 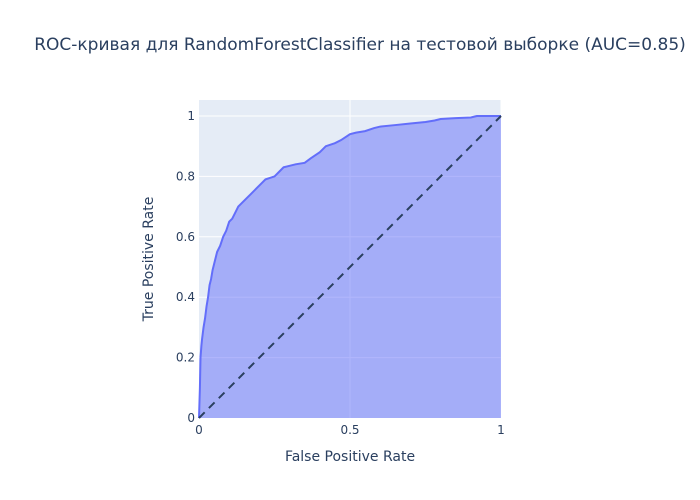 I want to click on y-tick-label: 0, so click(x=191, y=418).